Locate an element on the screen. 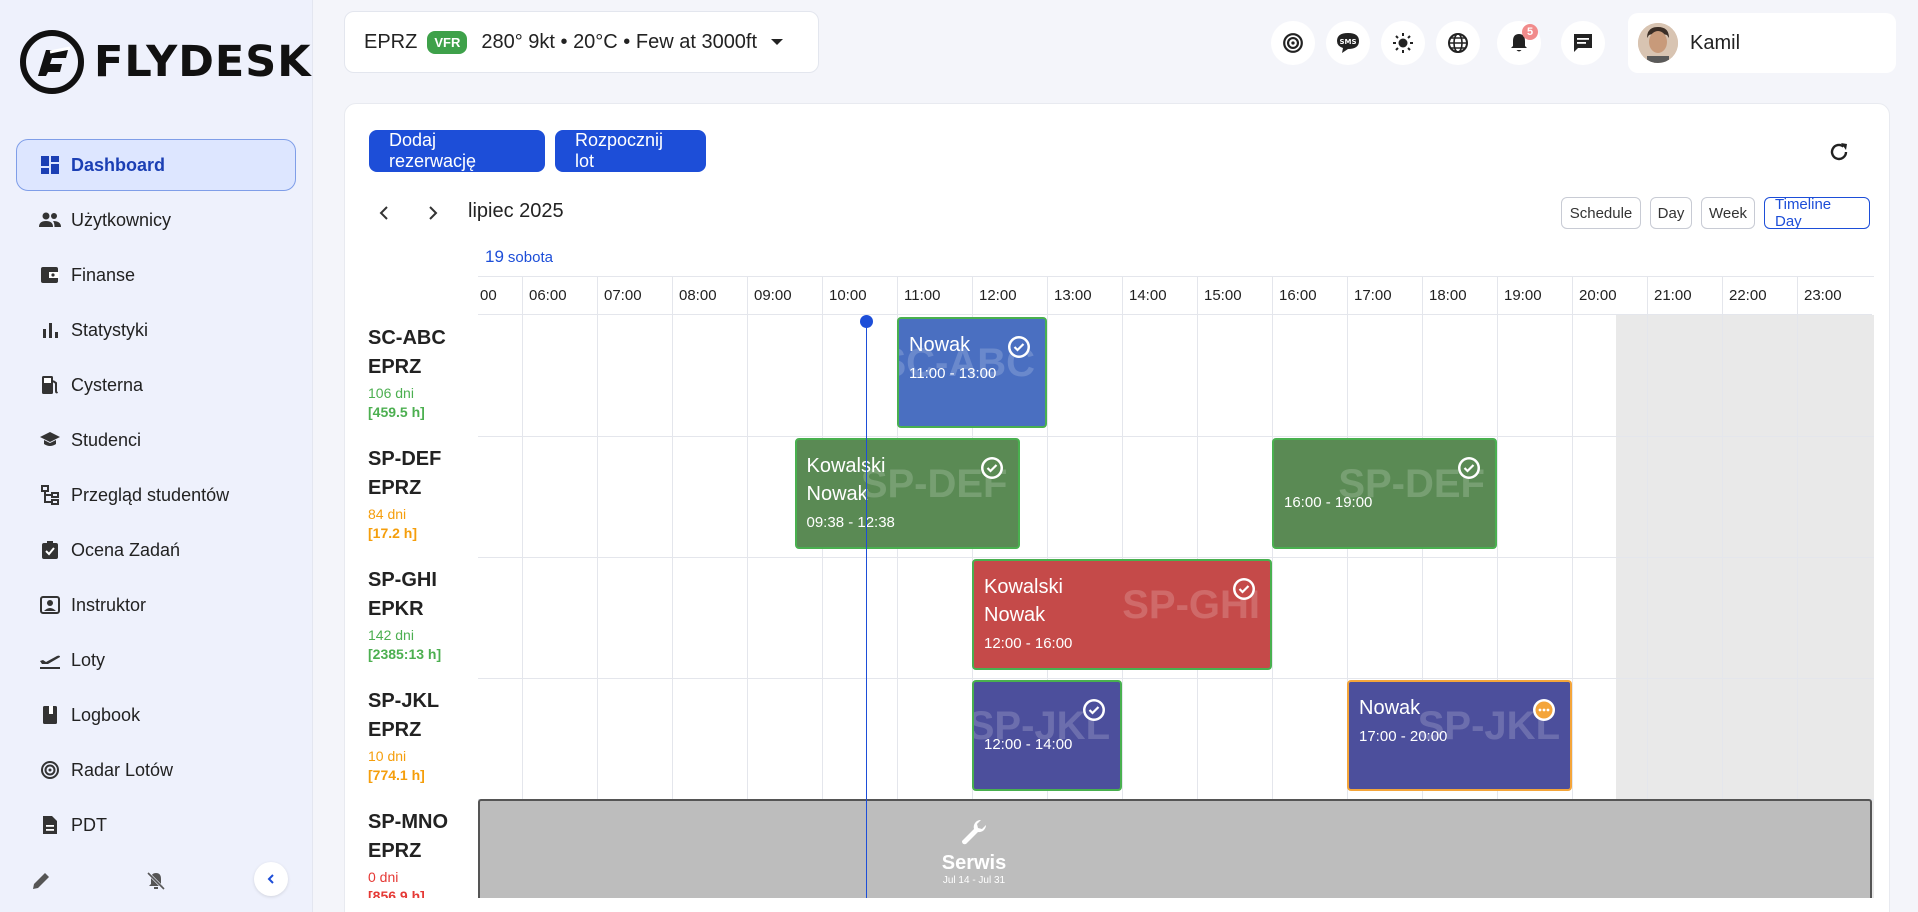 The width and height of the screenshot is (1918, 912). hour-header: 08:00 is located at coordinates (709, 296).